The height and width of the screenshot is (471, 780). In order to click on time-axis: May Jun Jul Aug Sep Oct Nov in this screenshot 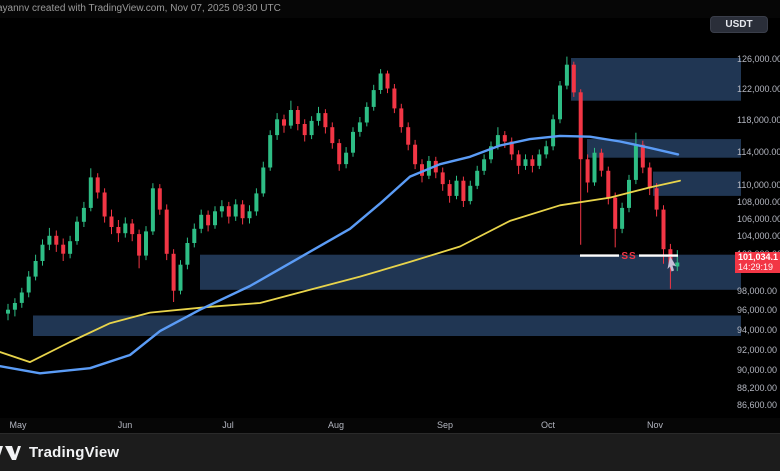, I will do `click(390, 425)`.